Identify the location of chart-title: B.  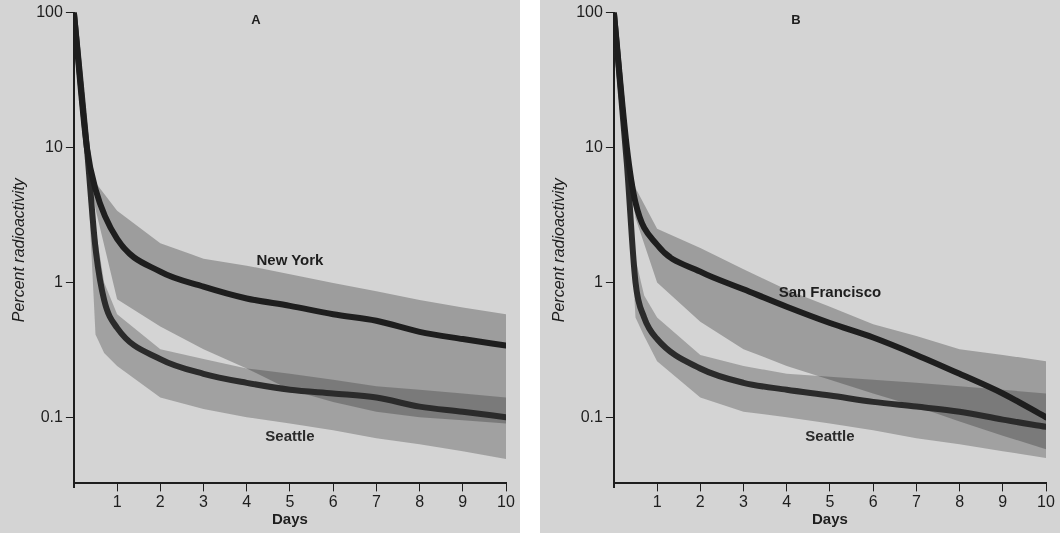
(796, 19).